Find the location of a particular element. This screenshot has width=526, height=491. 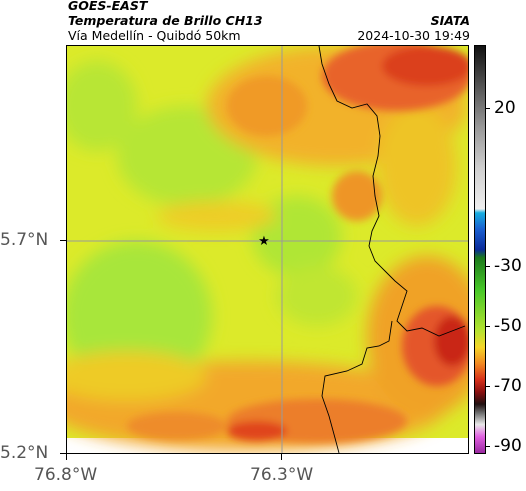

agency-label: SIATA is located at coordinates (450, 20).